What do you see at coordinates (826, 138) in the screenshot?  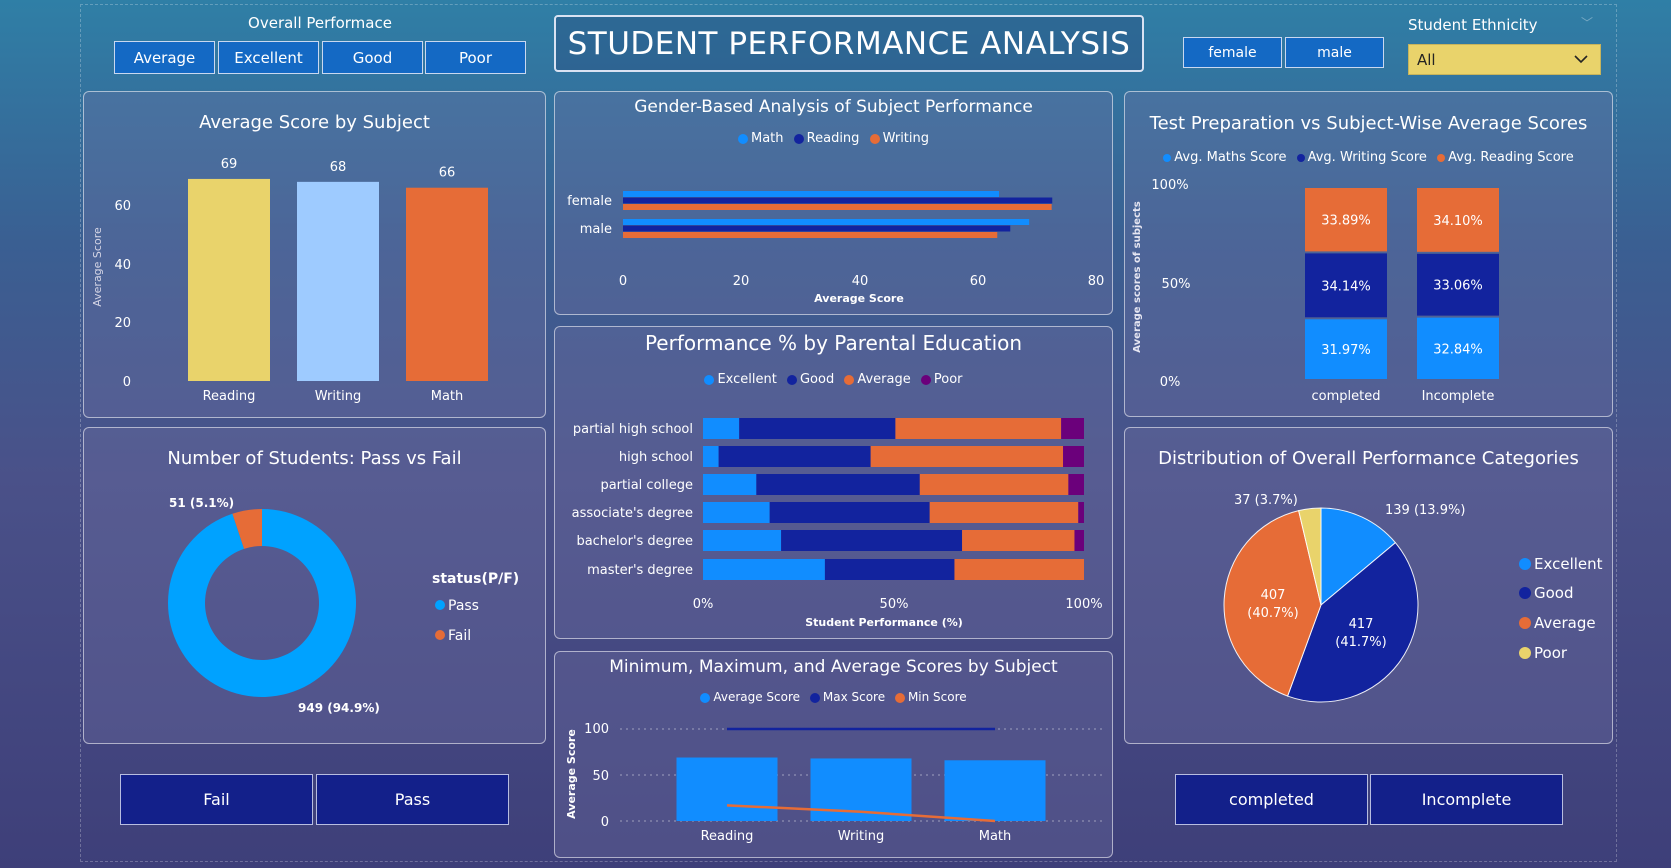 I see `legend-item-reading: Reading` at bounding box center [826, 138].